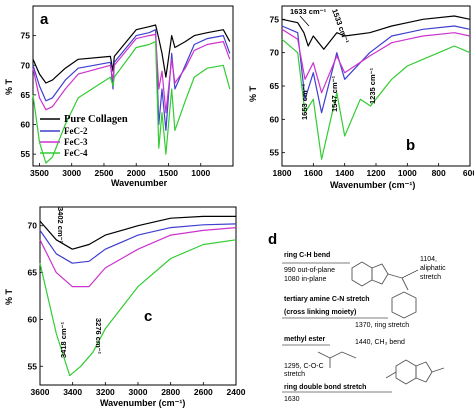 The image size is (474, 409). What do you see at coordinates (33, 226) in the screenshot?
I see `panel-c-ytick-label: 70` at bounding box center [33, 226].